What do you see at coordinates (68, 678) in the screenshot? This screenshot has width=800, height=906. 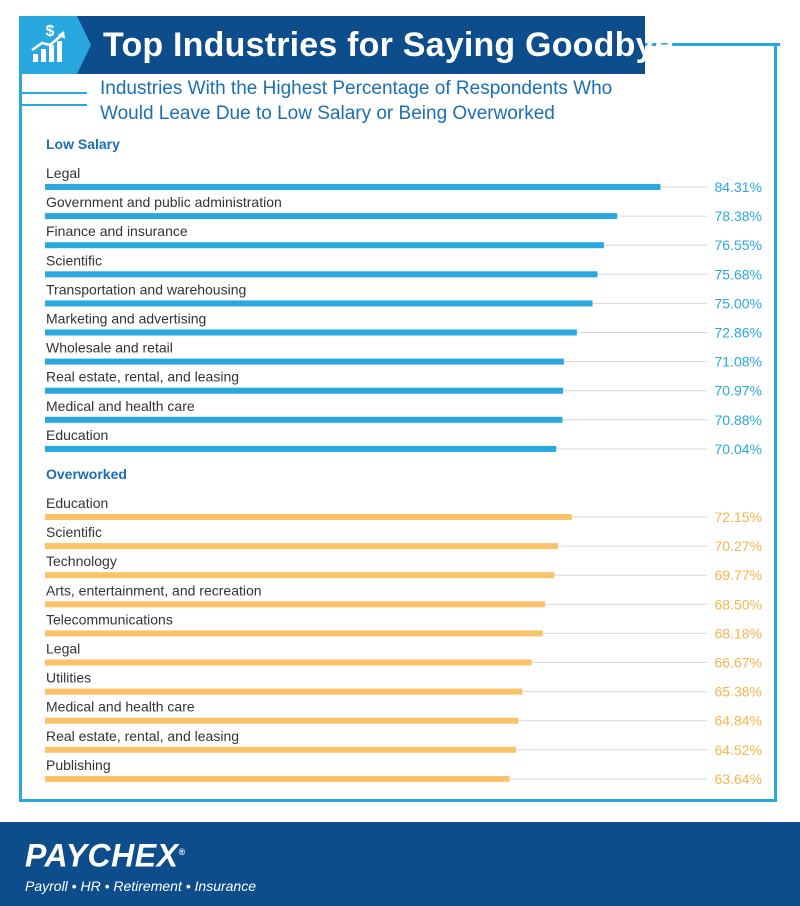 I see `category-label-overworked: Utilities` at bounding box center [68, 678].